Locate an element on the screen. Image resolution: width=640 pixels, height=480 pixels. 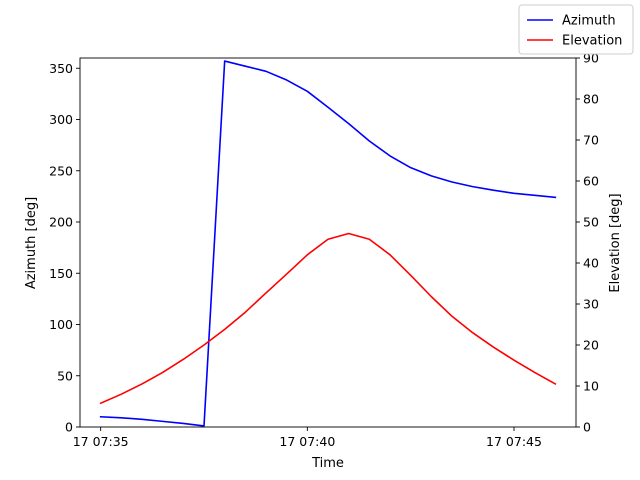
left-y-tick-label: 150 is located at coordinates (61, 273).